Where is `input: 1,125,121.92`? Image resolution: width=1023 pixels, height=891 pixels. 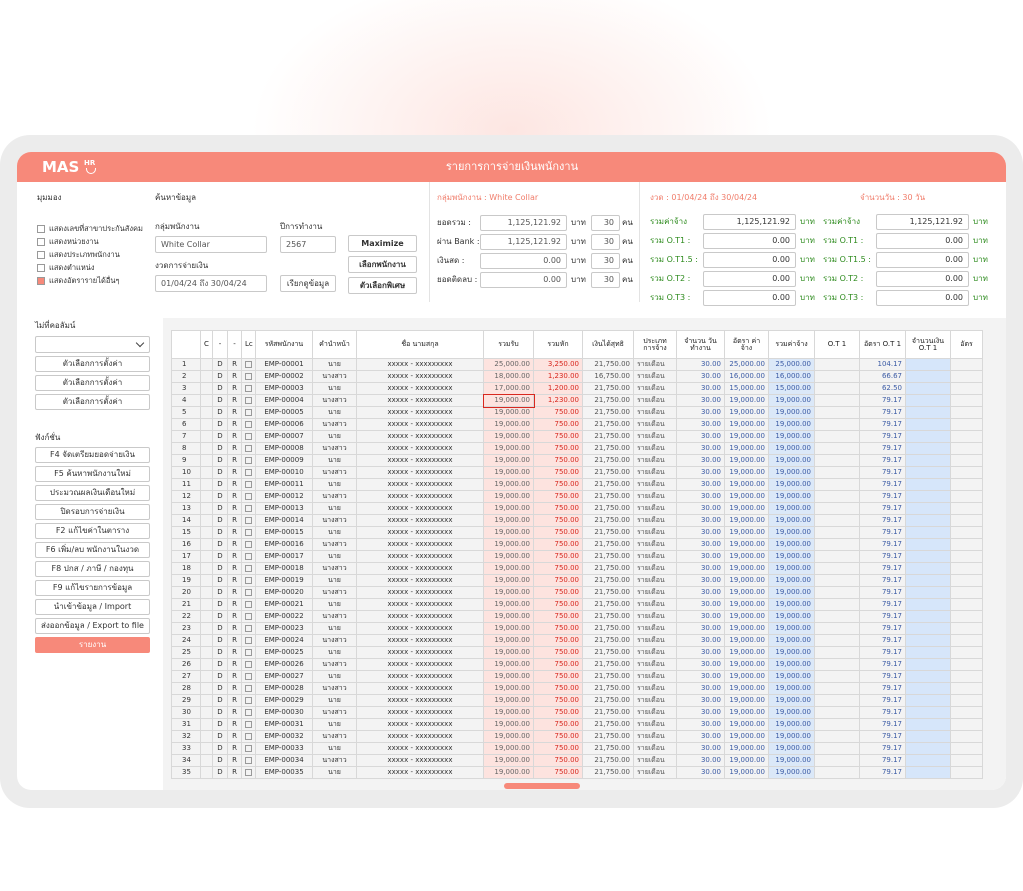 input: 1,125,121.92 is located at coordinates (523, 242).